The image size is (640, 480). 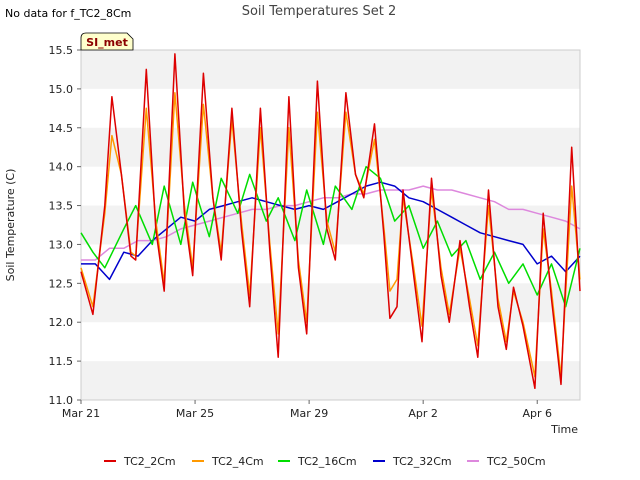 I want to click on y-tick-label: 12.0, so click(x=61, y=322).